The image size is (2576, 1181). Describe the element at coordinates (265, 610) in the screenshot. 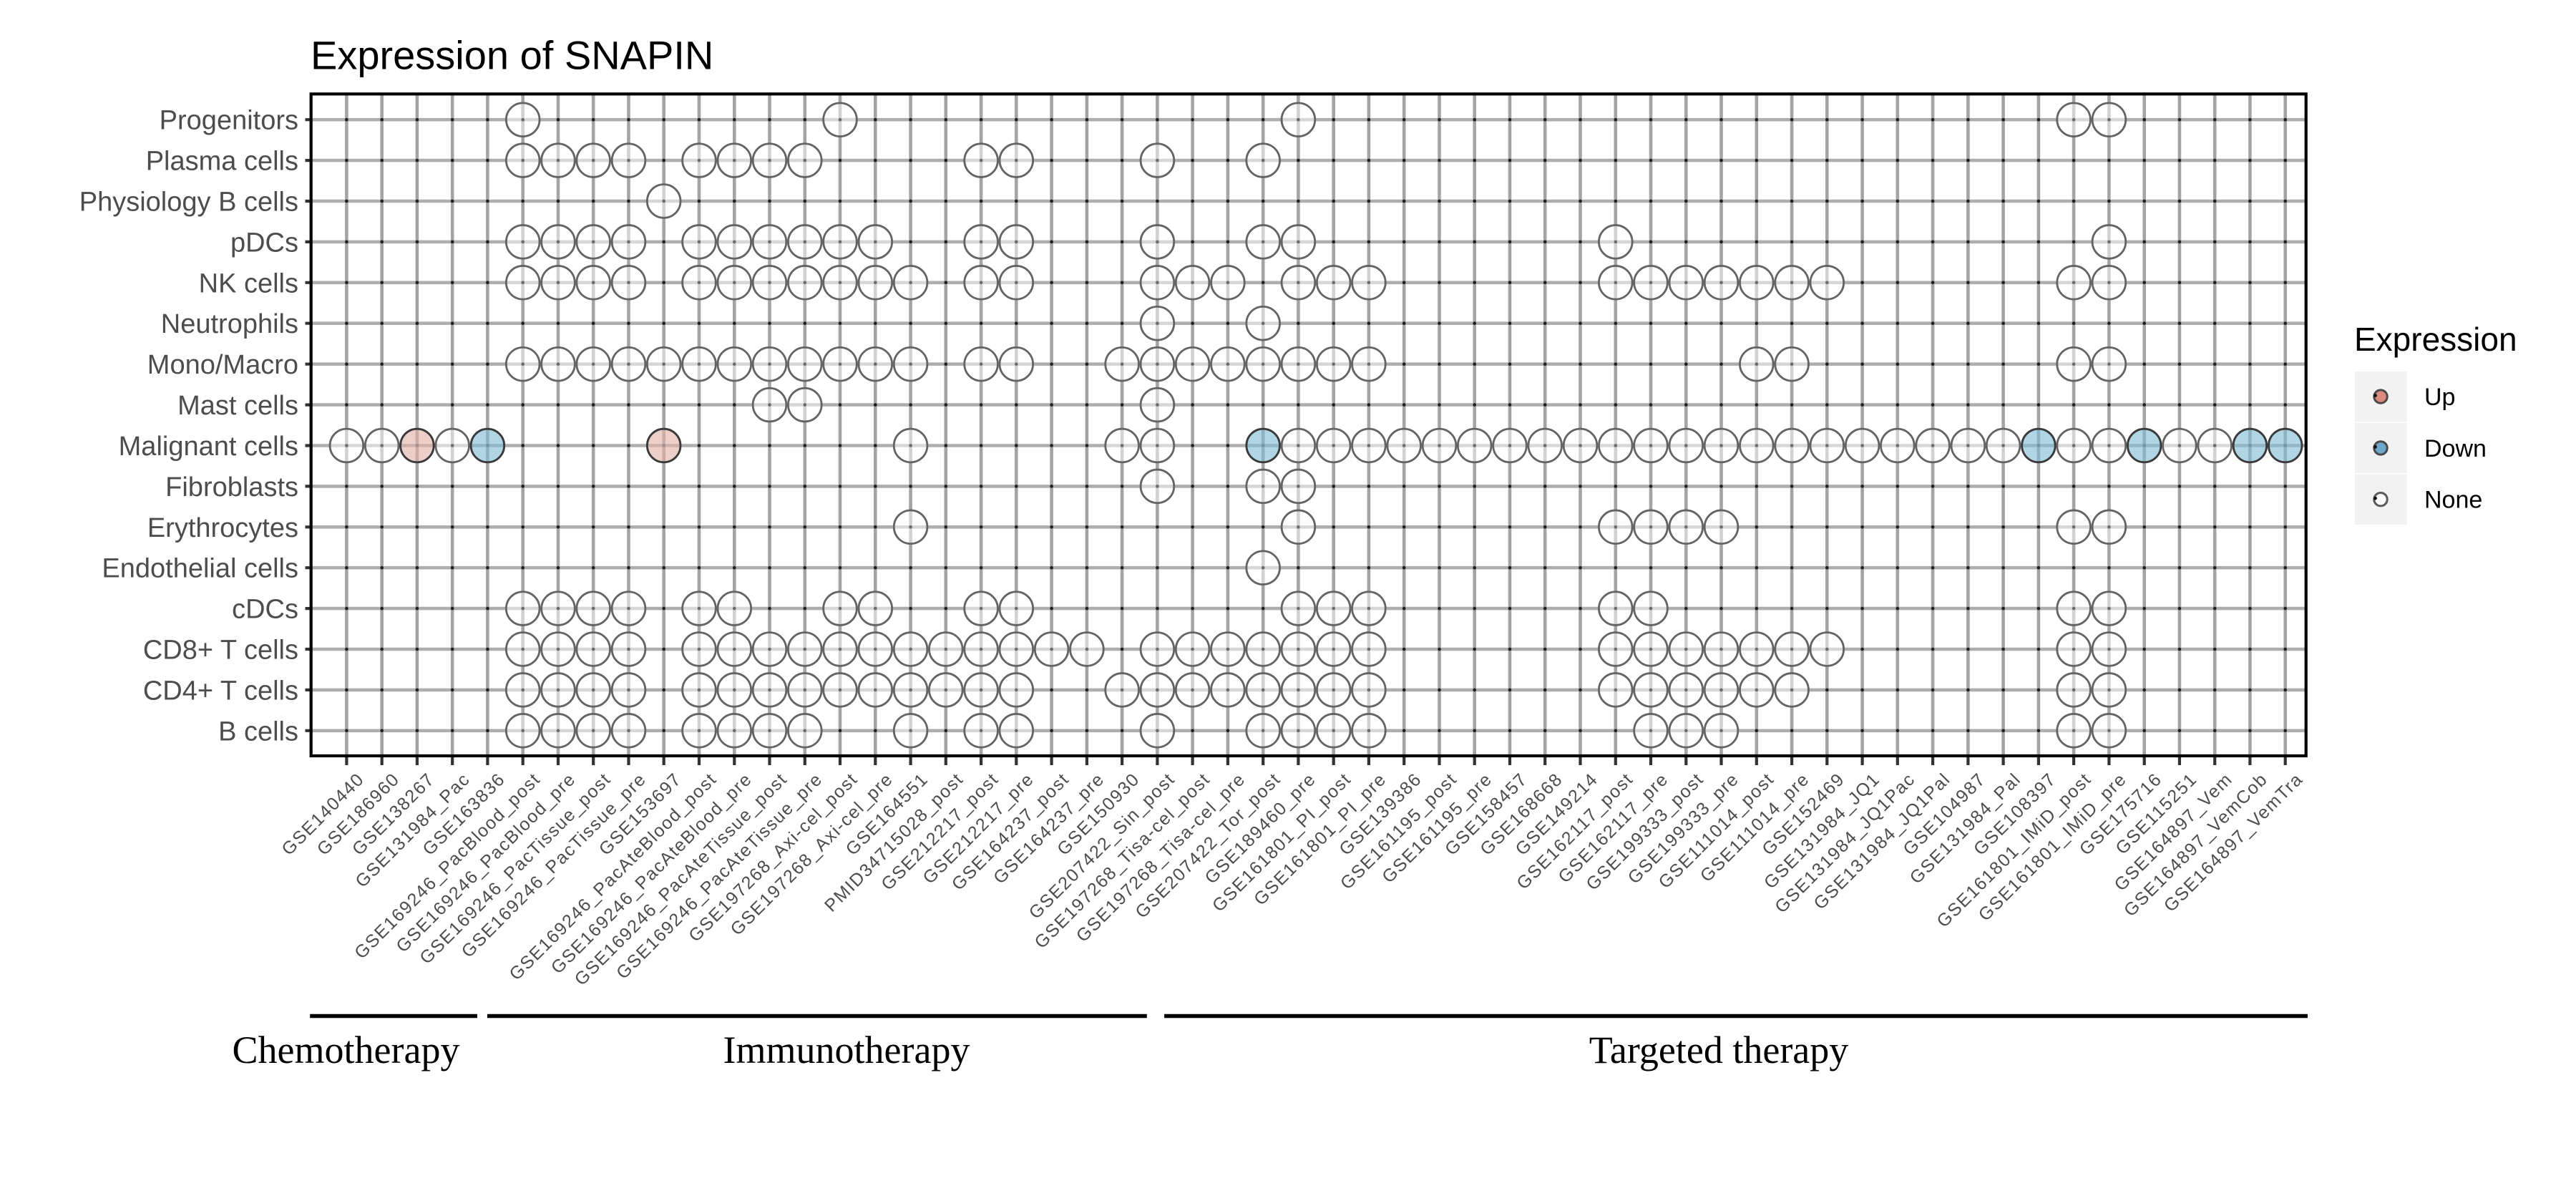

I see `svg-text: cDCs` at that location.